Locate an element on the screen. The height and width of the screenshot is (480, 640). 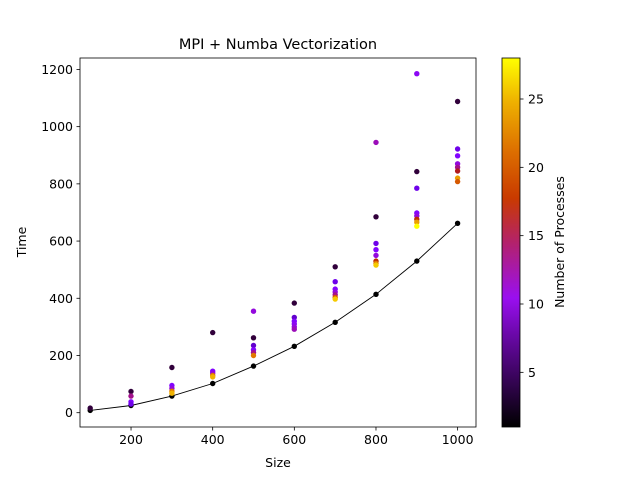
y-tick-label: 400 is located at coordinates (61, 298).